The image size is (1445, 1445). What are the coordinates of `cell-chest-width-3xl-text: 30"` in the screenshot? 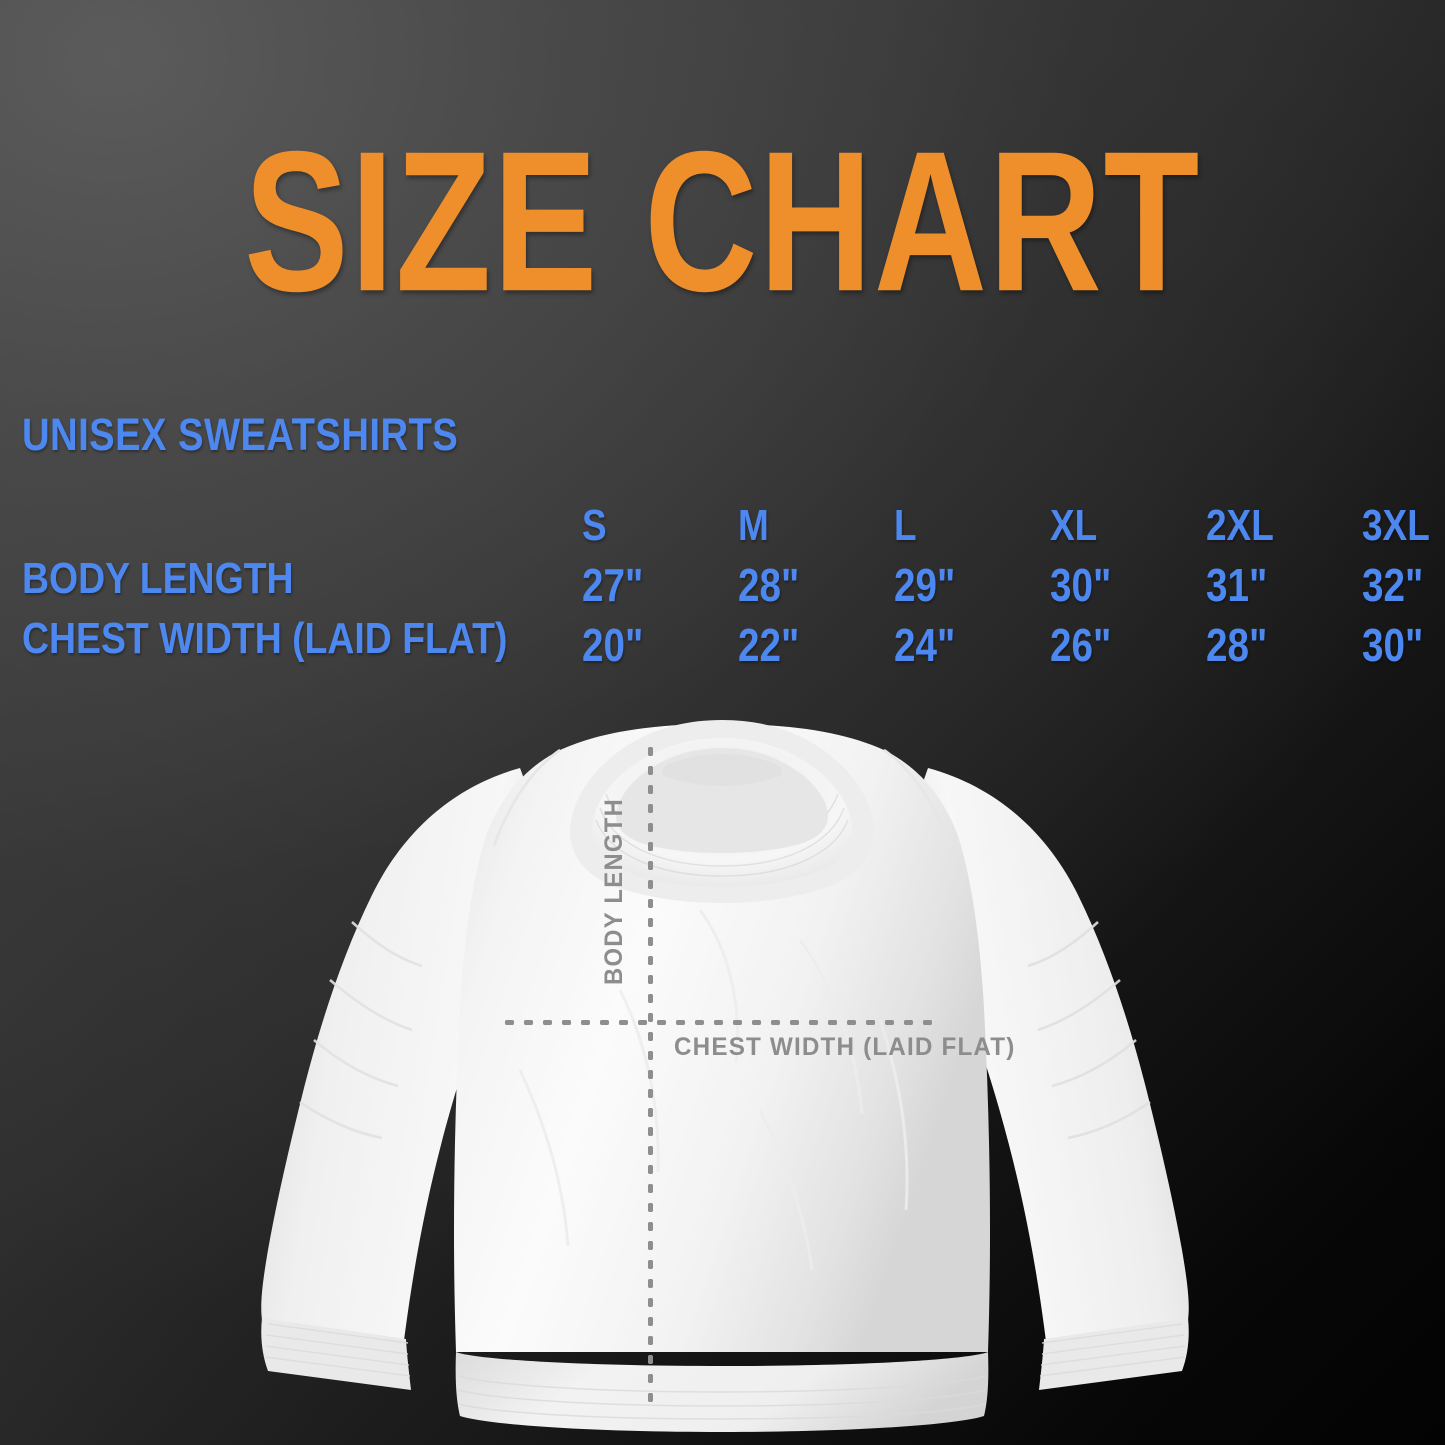 It's located at (1393, 645).